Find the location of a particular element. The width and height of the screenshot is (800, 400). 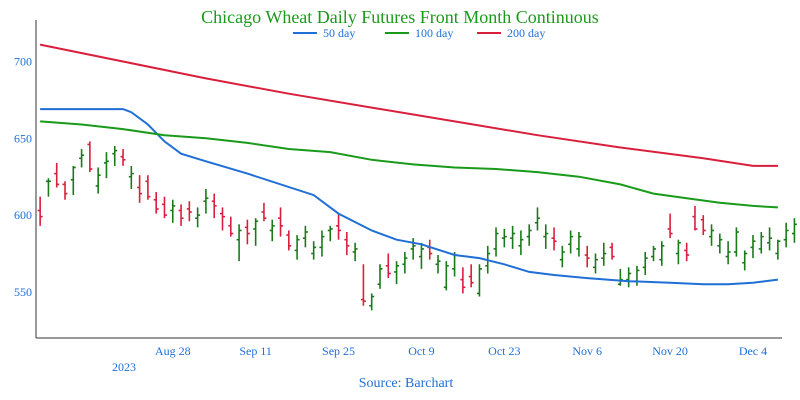

y-tick-label: 550 is located at coordinates (23, 292).